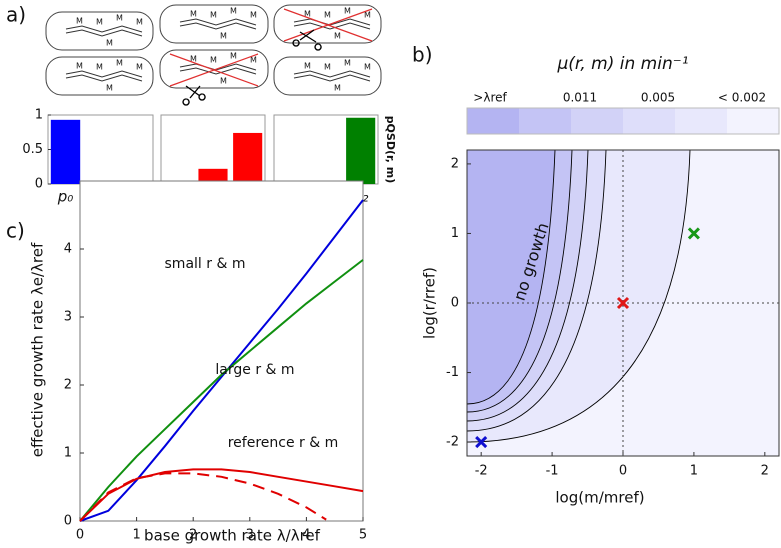  What do you see at coordinates (307, 40) in the screenshot?
I see `scissors-icon` at bounding box center [307, 40].